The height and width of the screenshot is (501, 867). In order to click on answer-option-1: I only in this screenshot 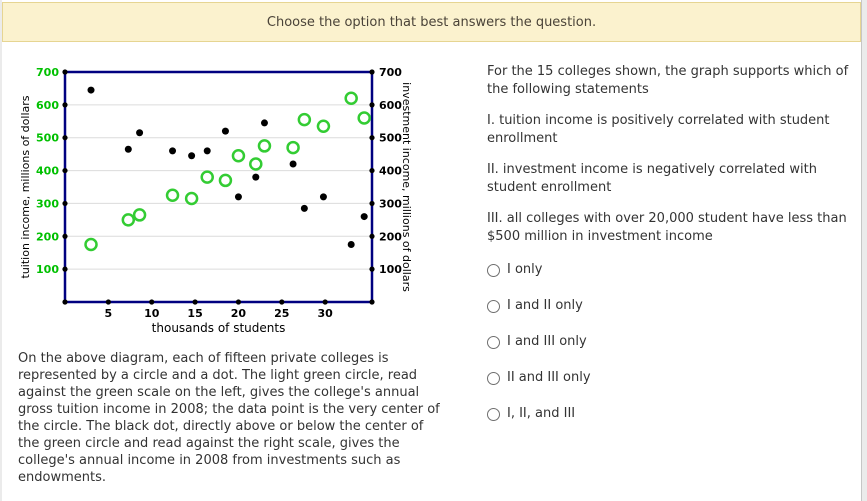, I will do `click(672, 270)`.